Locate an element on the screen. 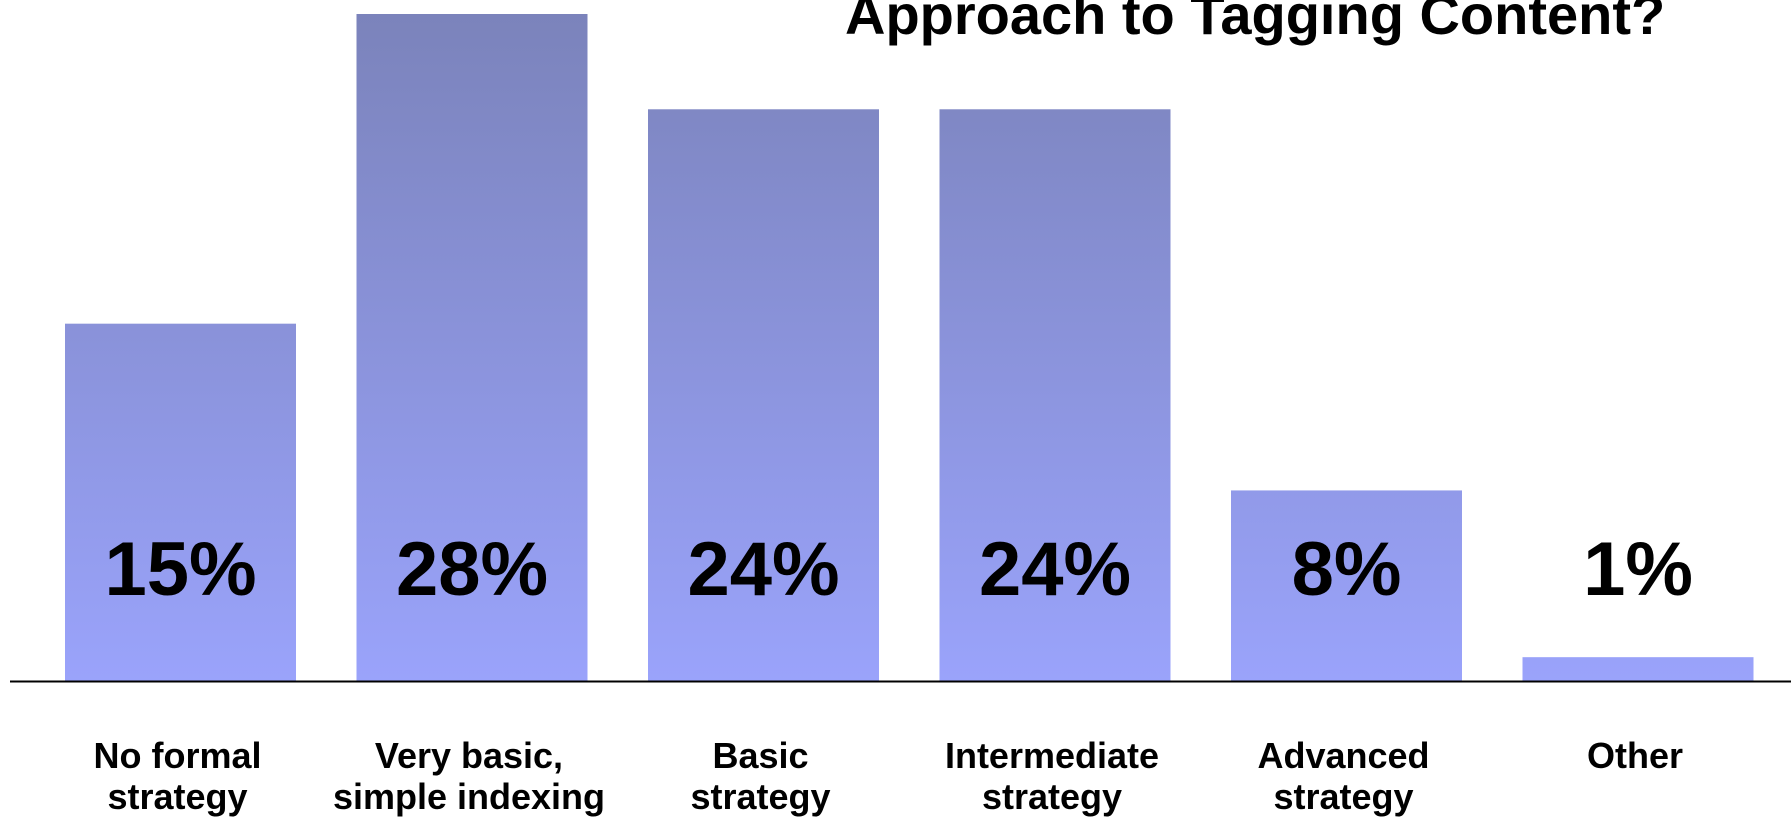 The image size is (1791, 819). category-label: simple indexing is located at coordinates (469, 796).